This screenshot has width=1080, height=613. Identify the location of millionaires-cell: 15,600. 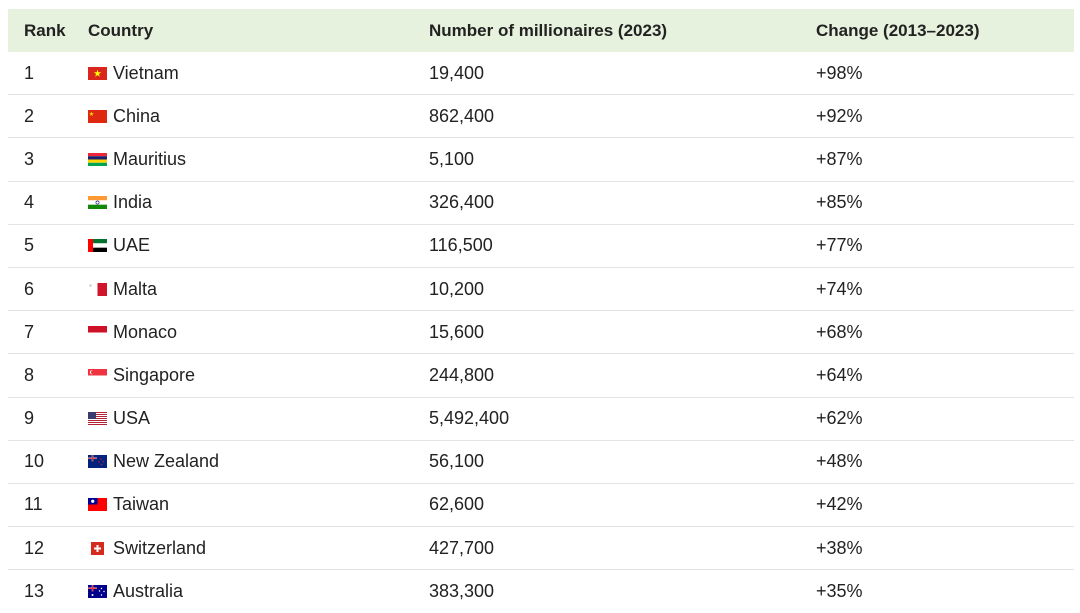
(457, 331).